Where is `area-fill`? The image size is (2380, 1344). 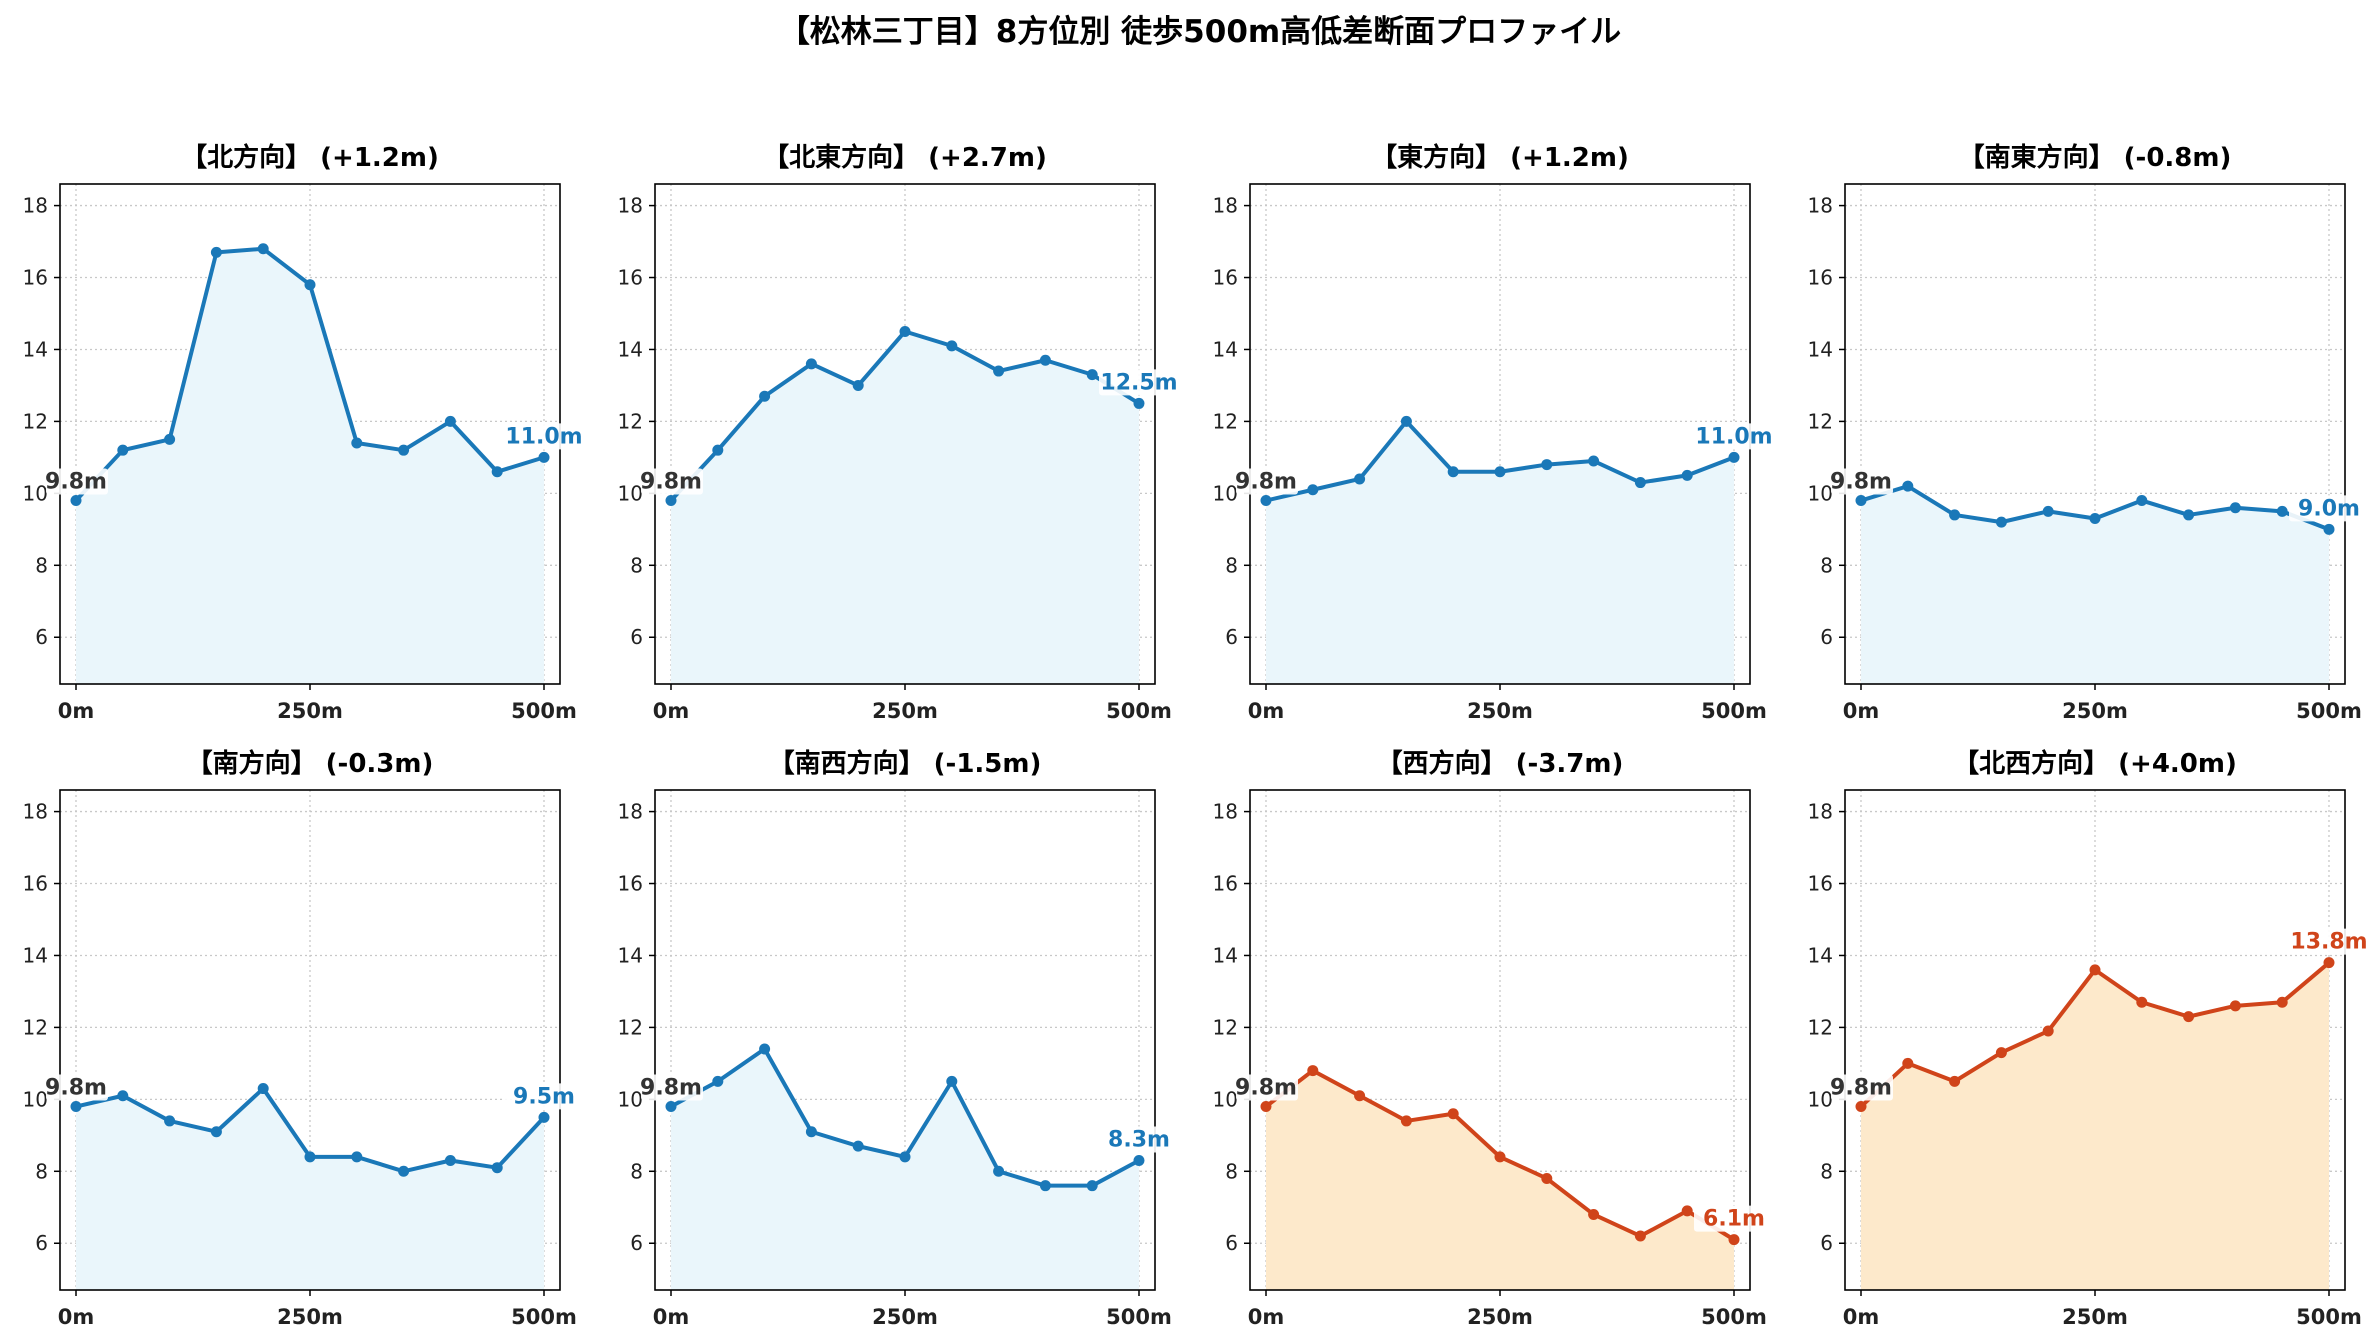 area-fill is located at coordinates (905, 507).